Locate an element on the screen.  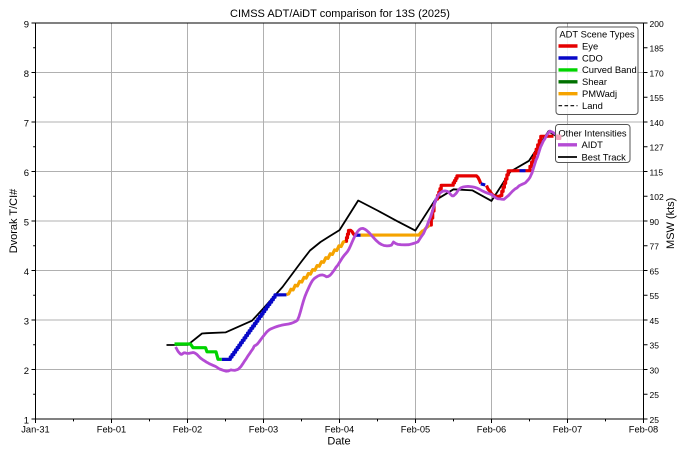
svg-text: 8 is located at coordinates (26, 74).